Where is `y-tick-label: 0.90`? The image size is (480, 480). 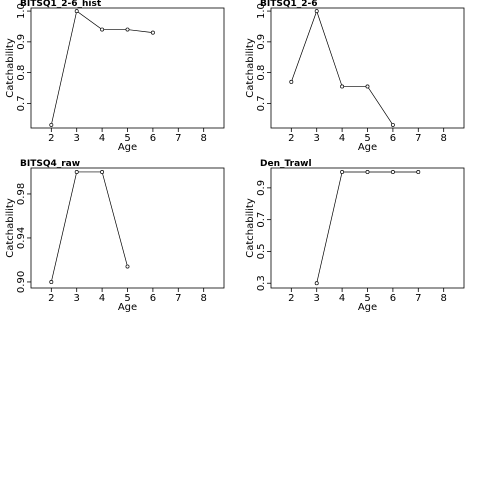 y-tick-label: 0.90 is located at coordinates (21, 282).